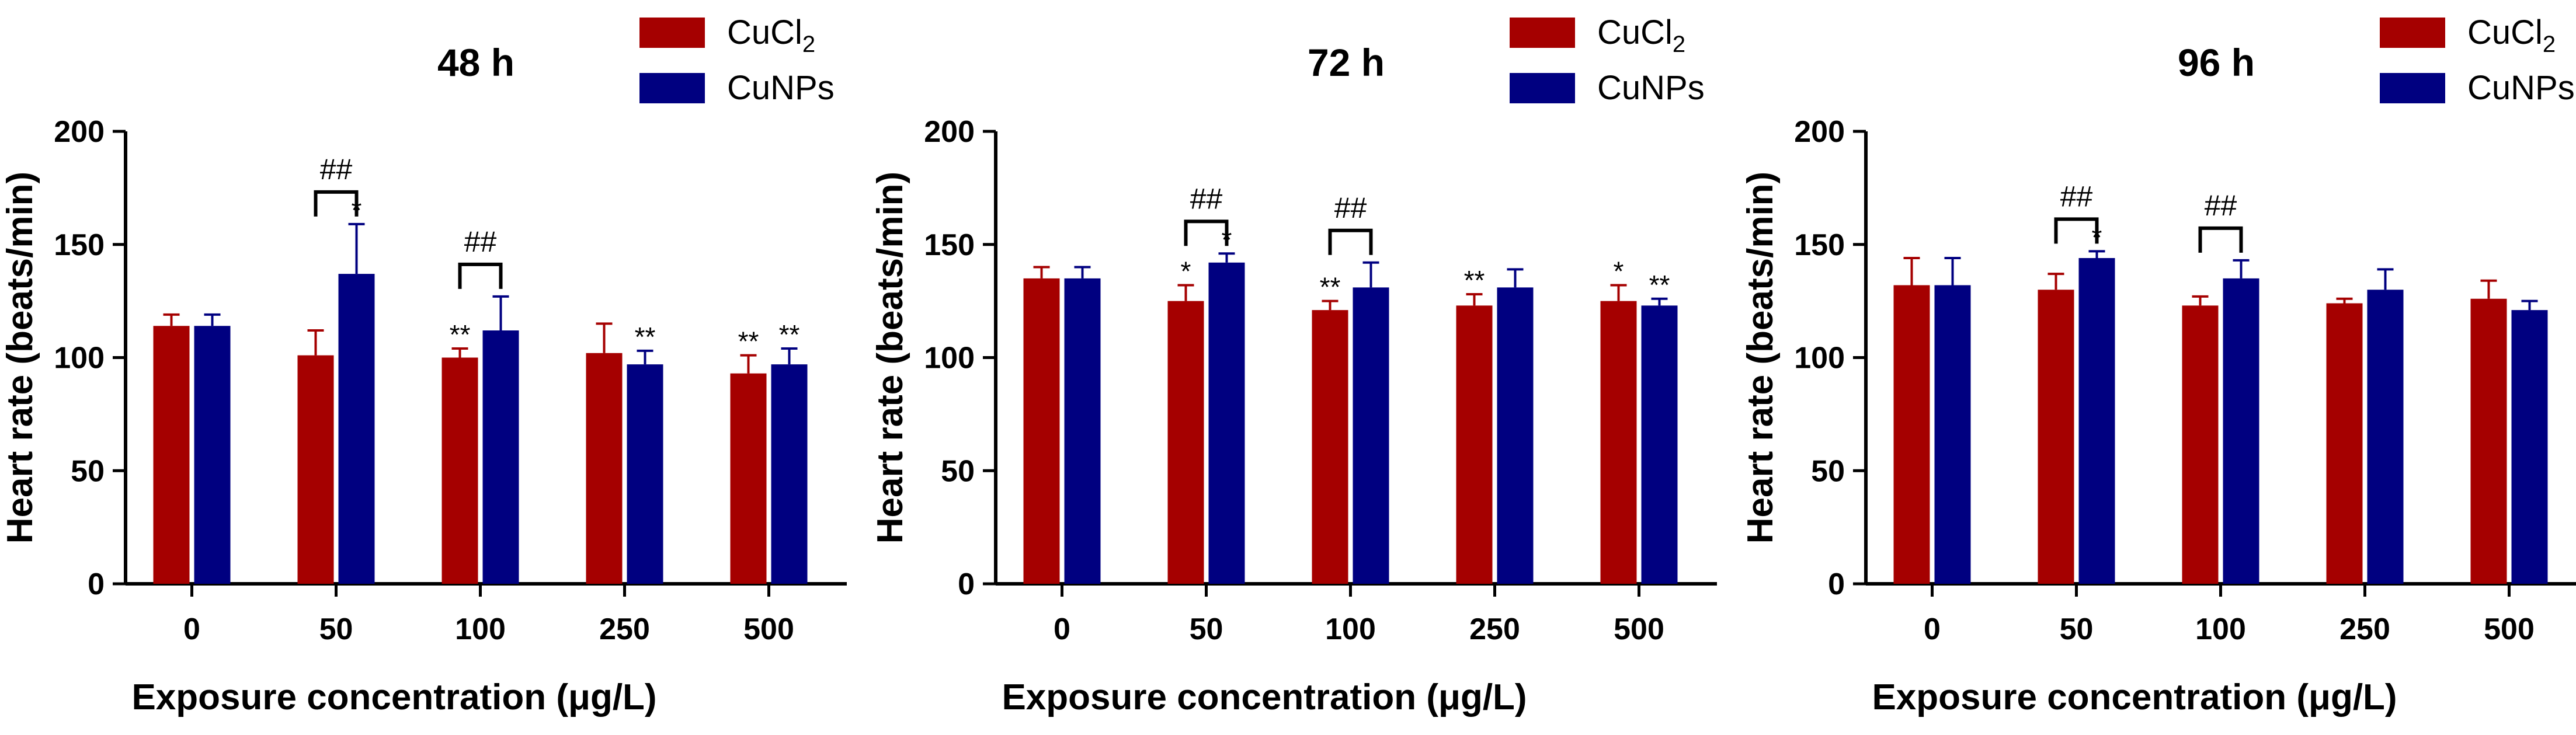 The width and height of the screenshot is (2576, 735). I want to click on chart-title: 72 h, so click(1346, 62).